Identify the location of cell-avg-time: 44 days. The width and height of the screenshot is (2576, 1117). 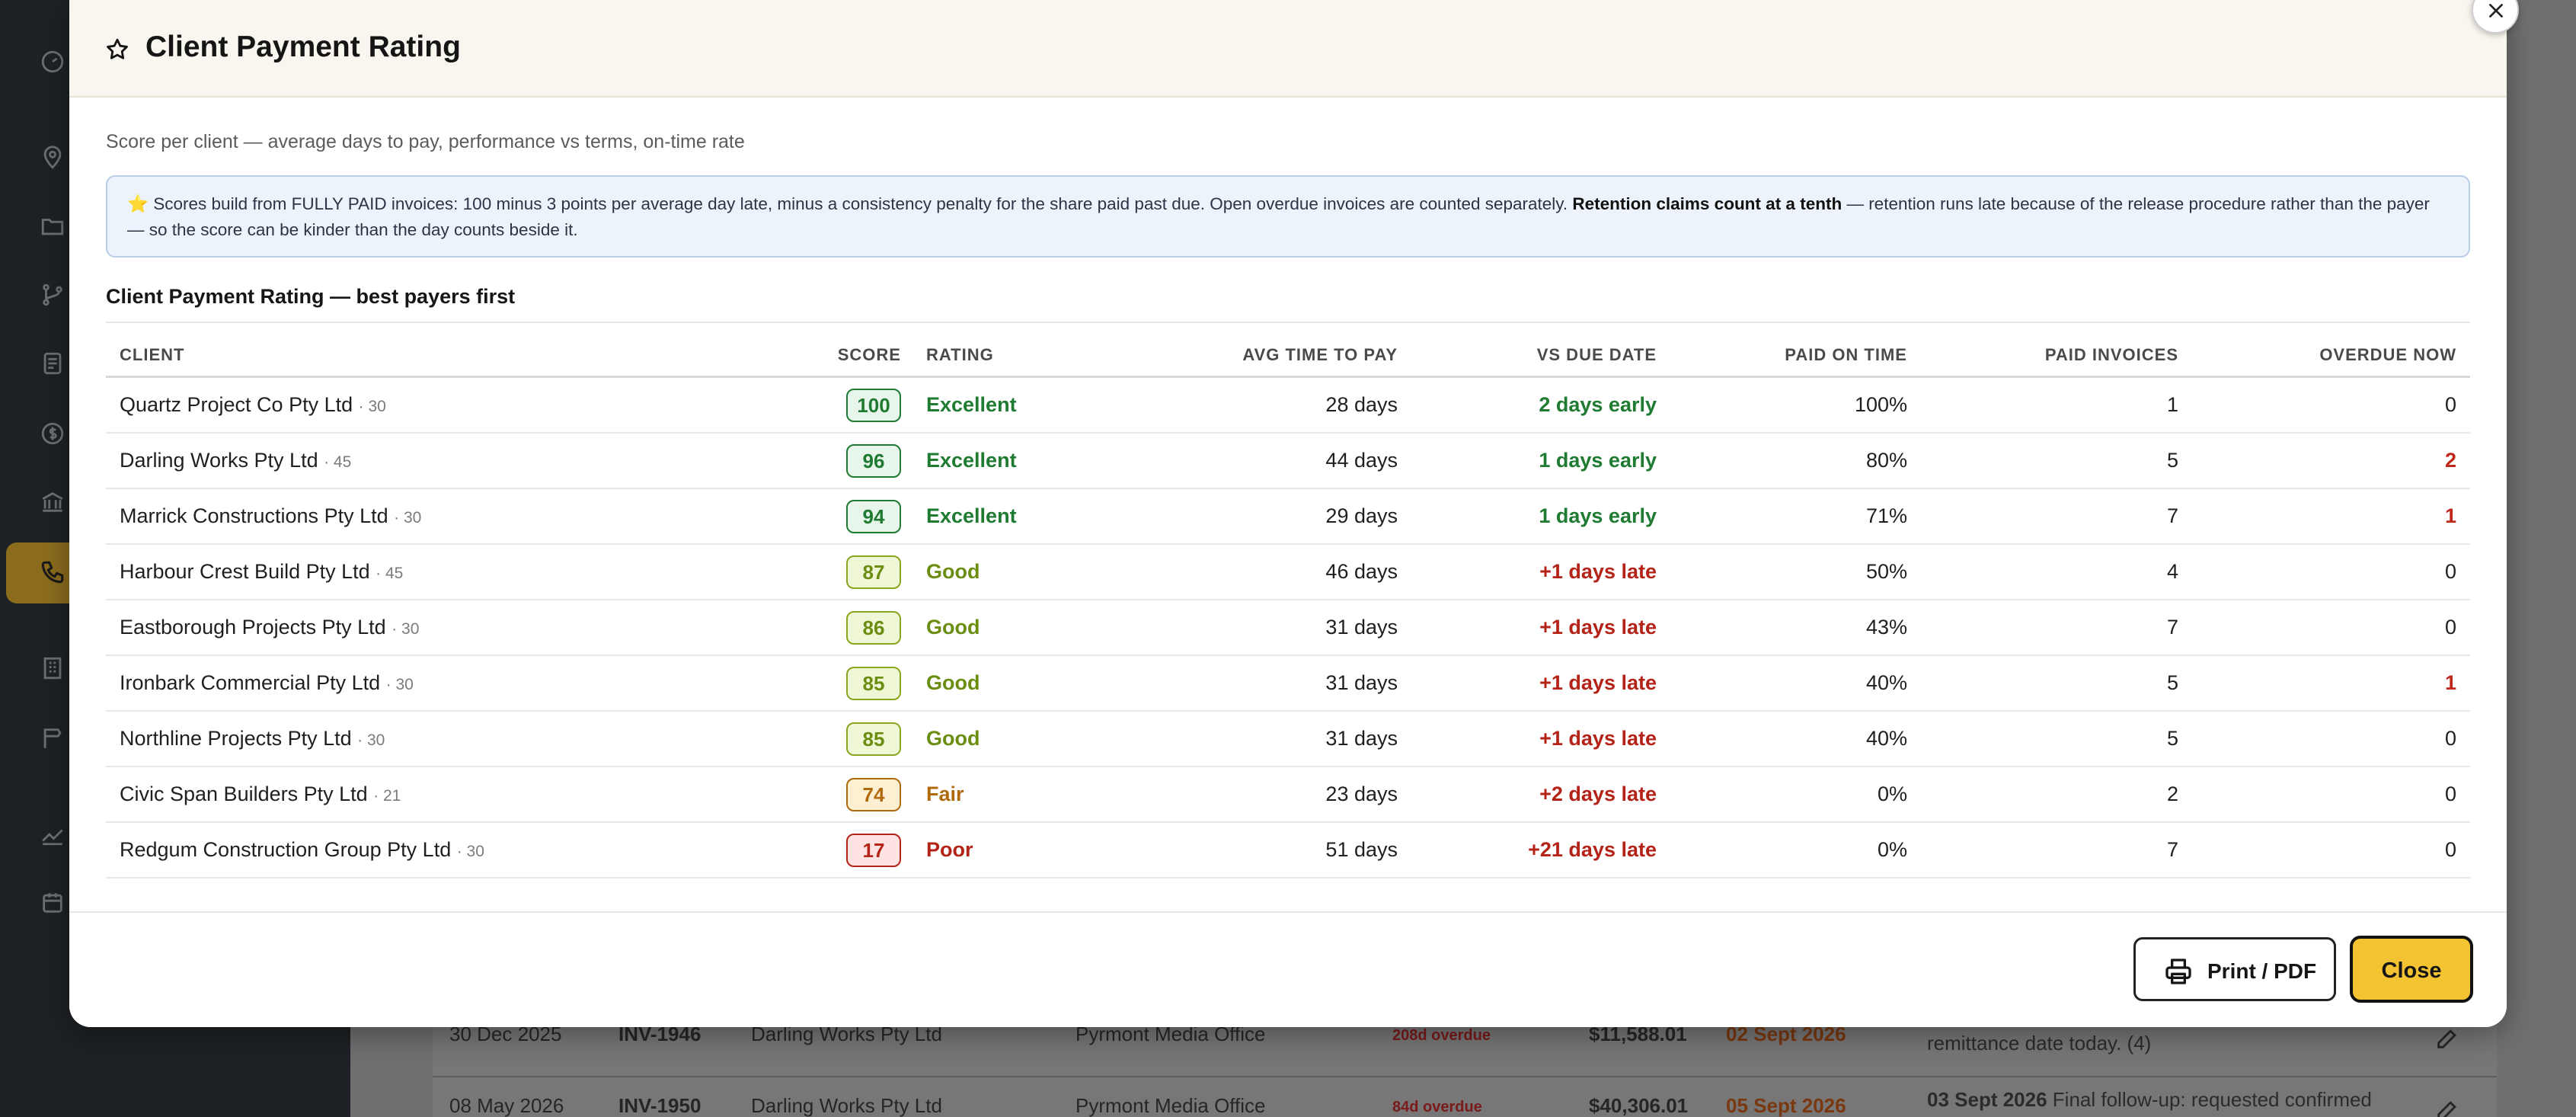
(1361, 460).